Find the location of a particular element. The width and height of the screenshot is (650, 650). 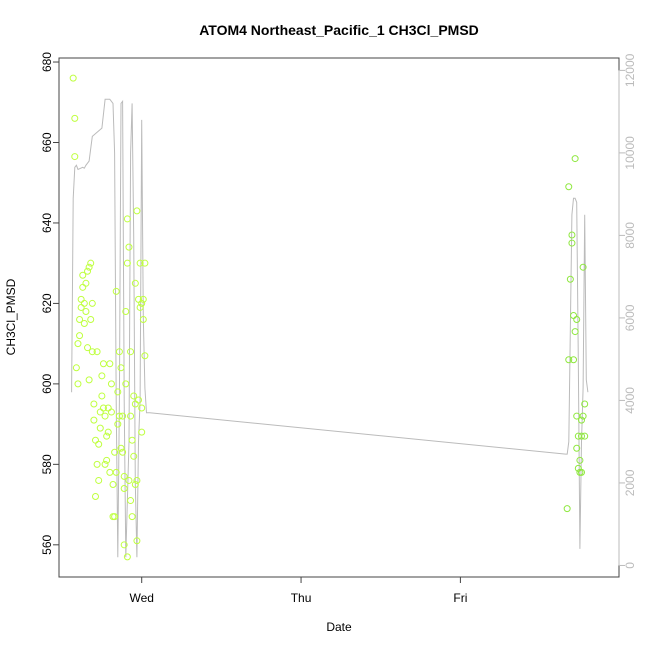

y-axis-label: CH3Cl_PMSD is located at coordinates (11, 316).